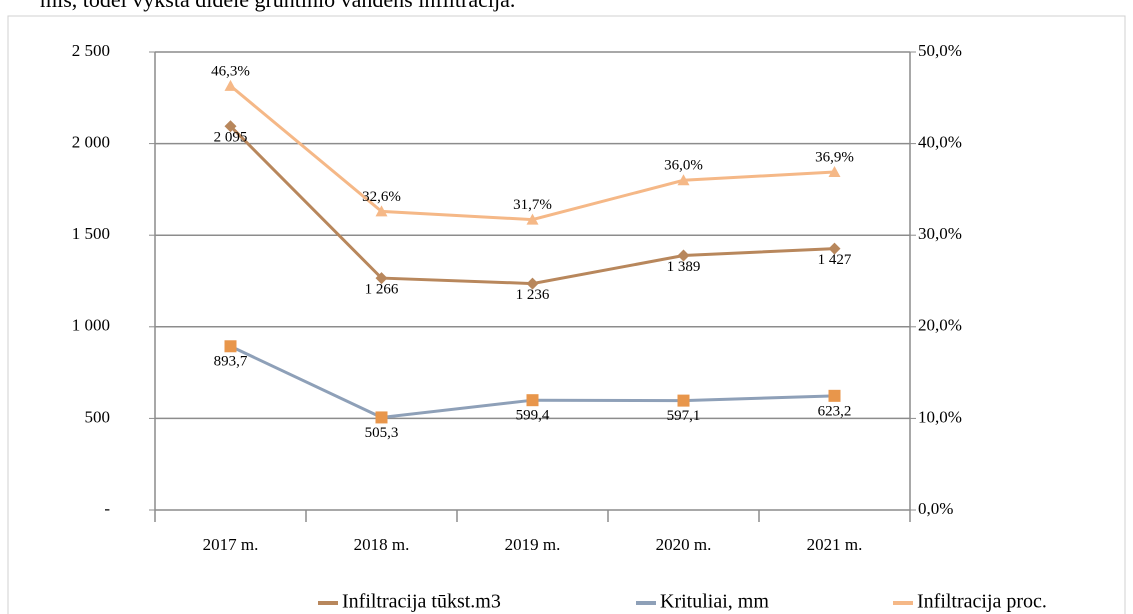 Image resolution: width=1133 pixels, height=614 pixels. Describe the element at coordinates (935, 508) in the screenshot. I see `y2-tick-label: 0,0%` at that location.